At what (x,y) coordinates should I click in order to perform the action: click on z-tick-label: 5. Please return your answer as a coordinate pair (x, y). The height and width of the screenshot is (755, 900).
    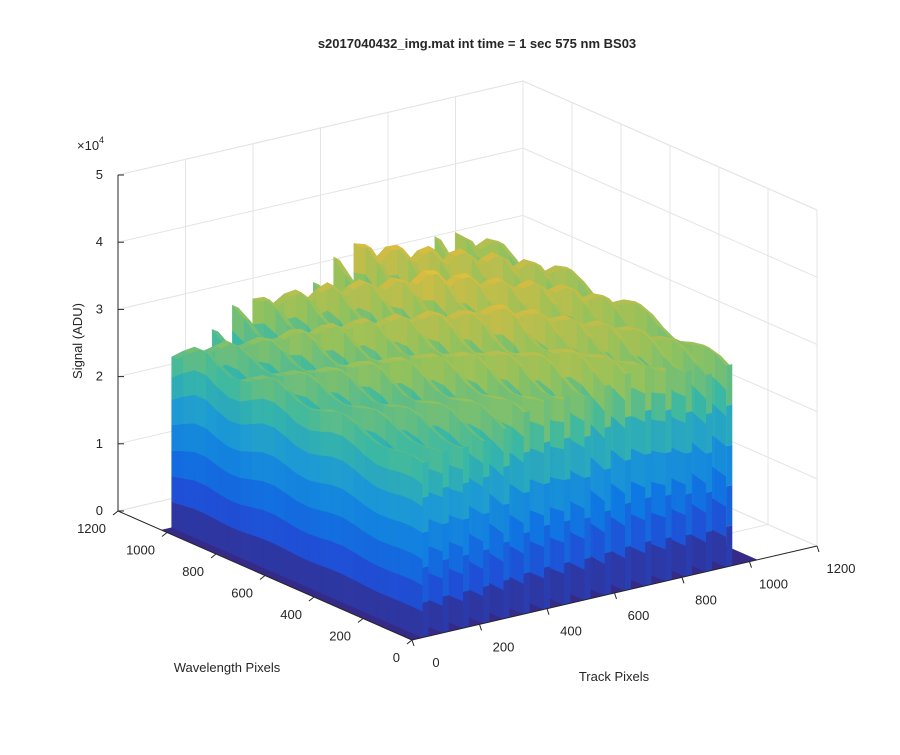
    Looking at the image, I should click on (99, 174).